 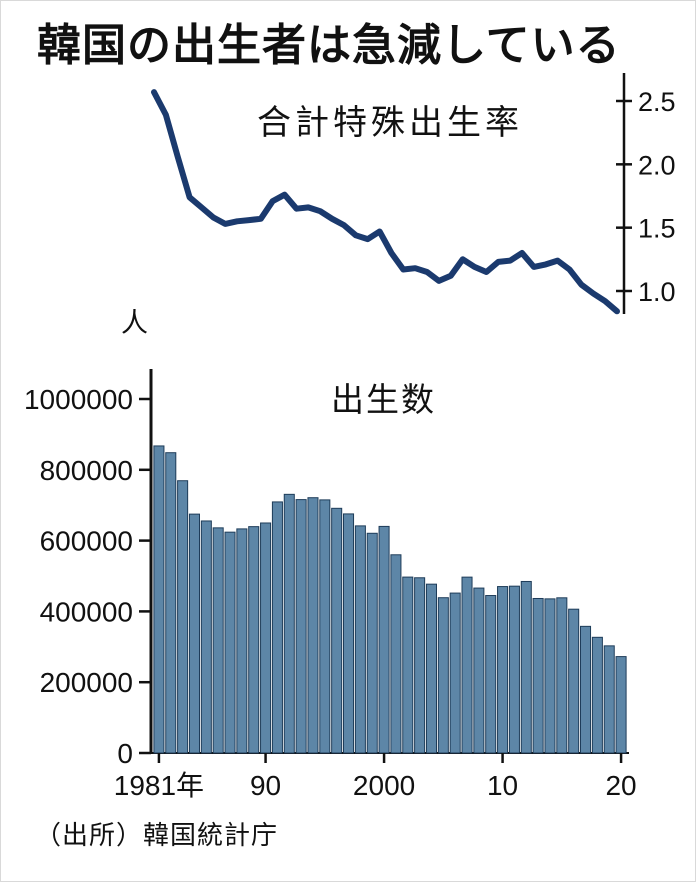 I want to click on births-axis-unit-label: 人, so click(x=134, y=323).